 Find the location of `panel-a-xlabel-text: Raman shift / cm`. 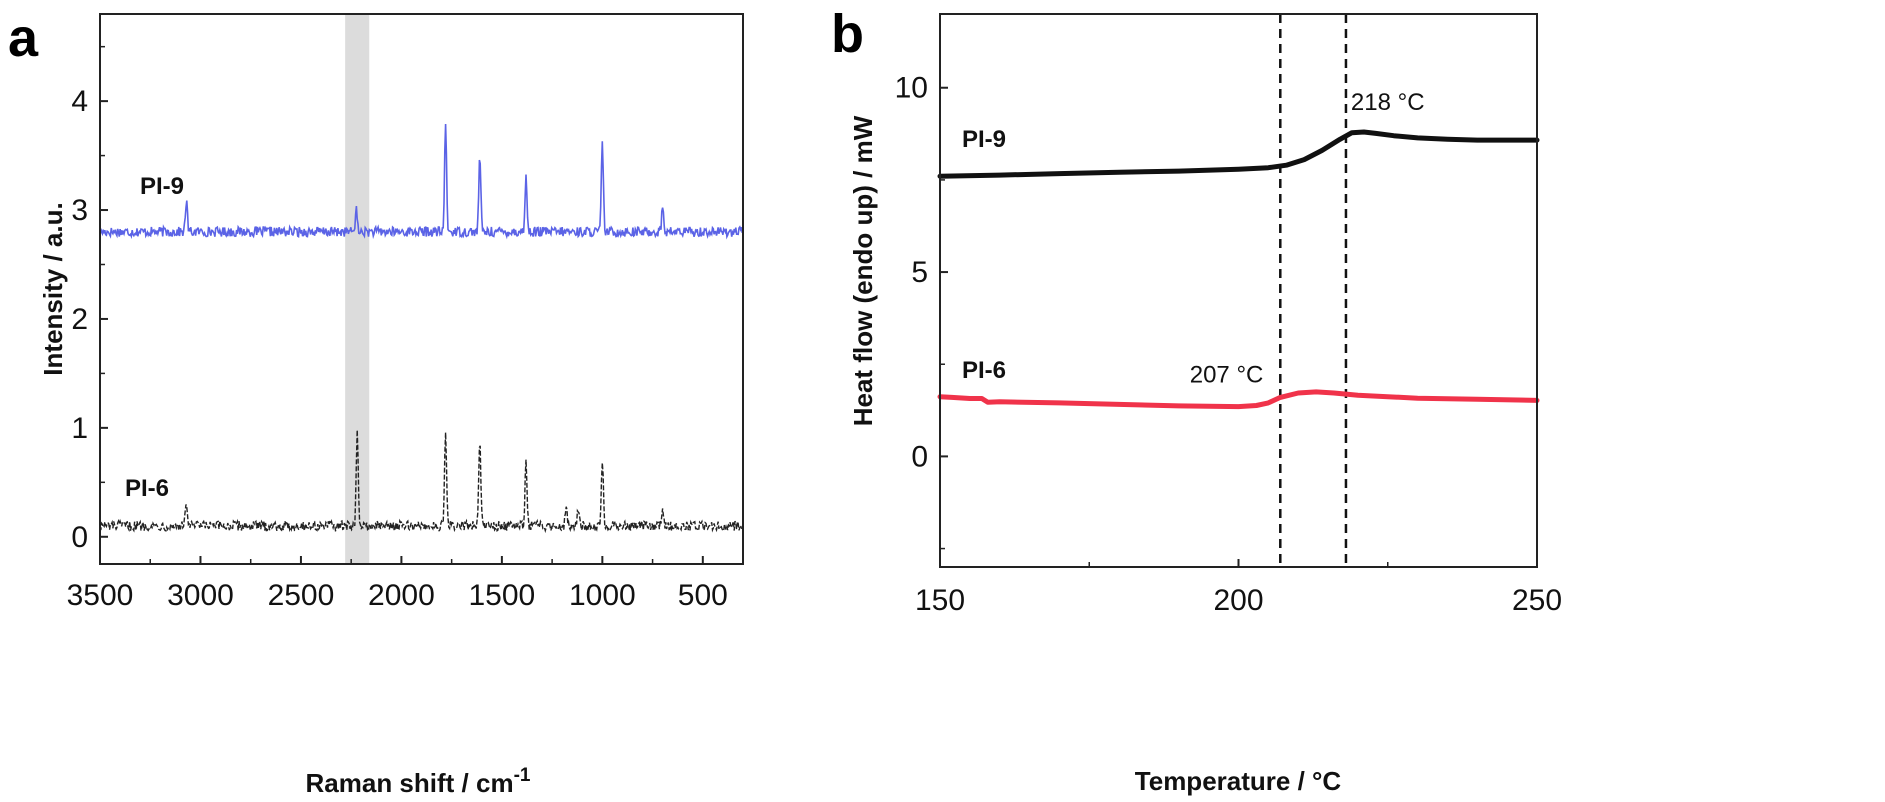

panel-a-xlabel-text: Raman shift / cm is located at coordinates (410, 783).